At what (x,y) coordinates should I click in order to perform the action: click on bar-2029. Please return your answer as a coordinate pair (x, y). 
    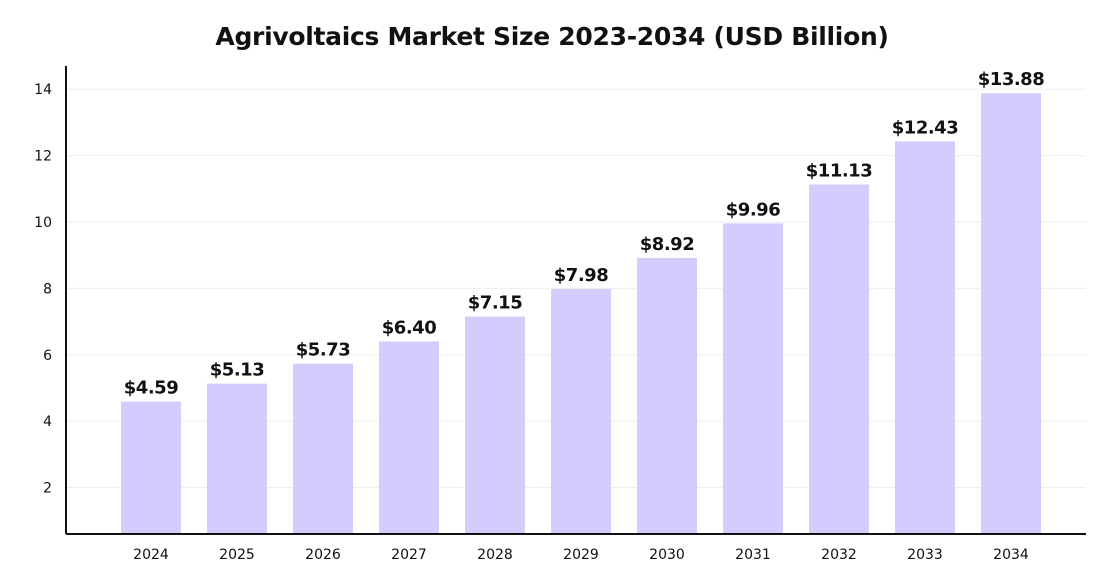
    Looking at the image, I should click on (581, 411).